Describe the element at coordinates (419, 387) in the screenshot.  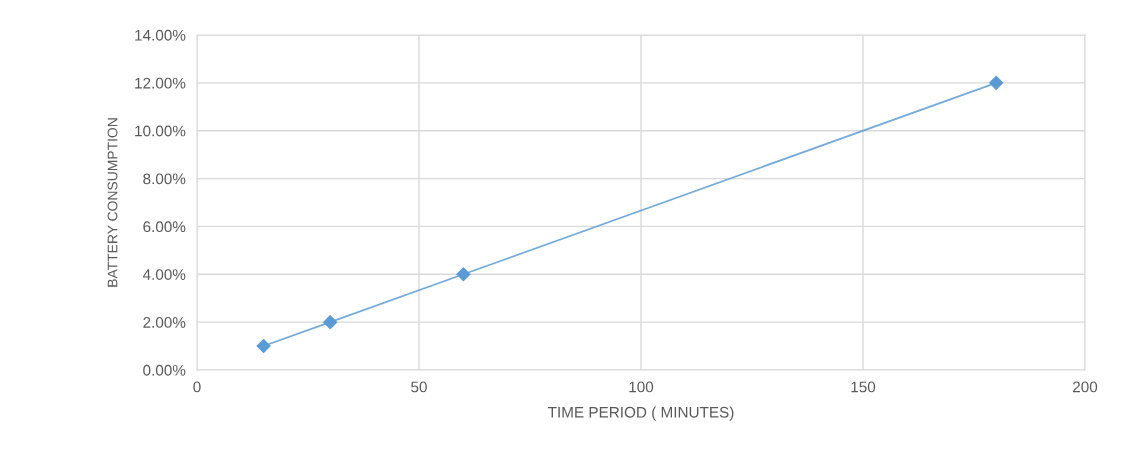
I see `x-tick-label: 50` at that location.